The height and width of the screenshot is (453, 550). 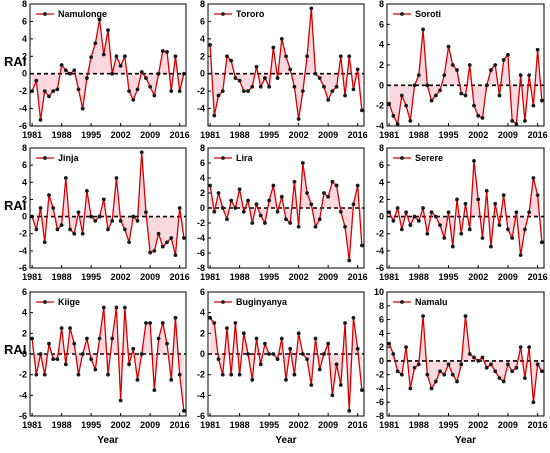 I want to click on y-tick-label: 6, so click(x=381, y=165).